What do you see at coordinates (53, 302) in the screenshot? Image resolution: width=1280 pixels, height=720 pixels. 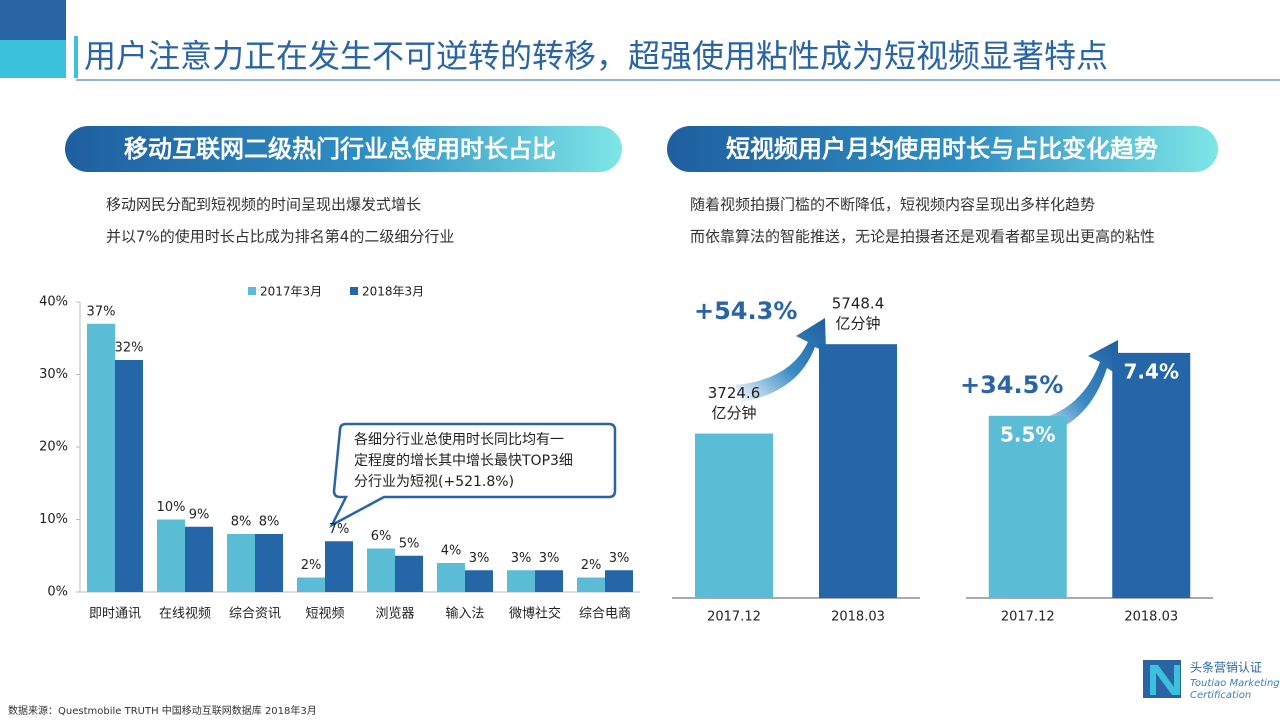 I see `y-tick-label: 40%` at bounding box center [53, 302].